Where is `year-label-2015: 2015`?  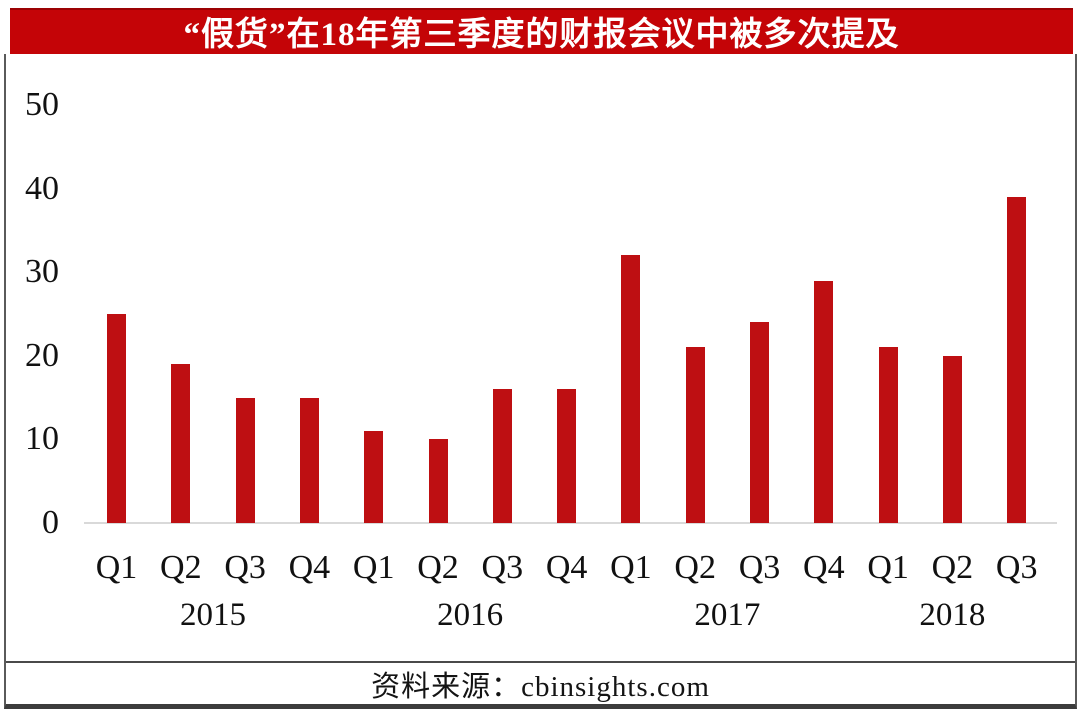
year-label-2015: 2015 is located at coordinates (212, 615).